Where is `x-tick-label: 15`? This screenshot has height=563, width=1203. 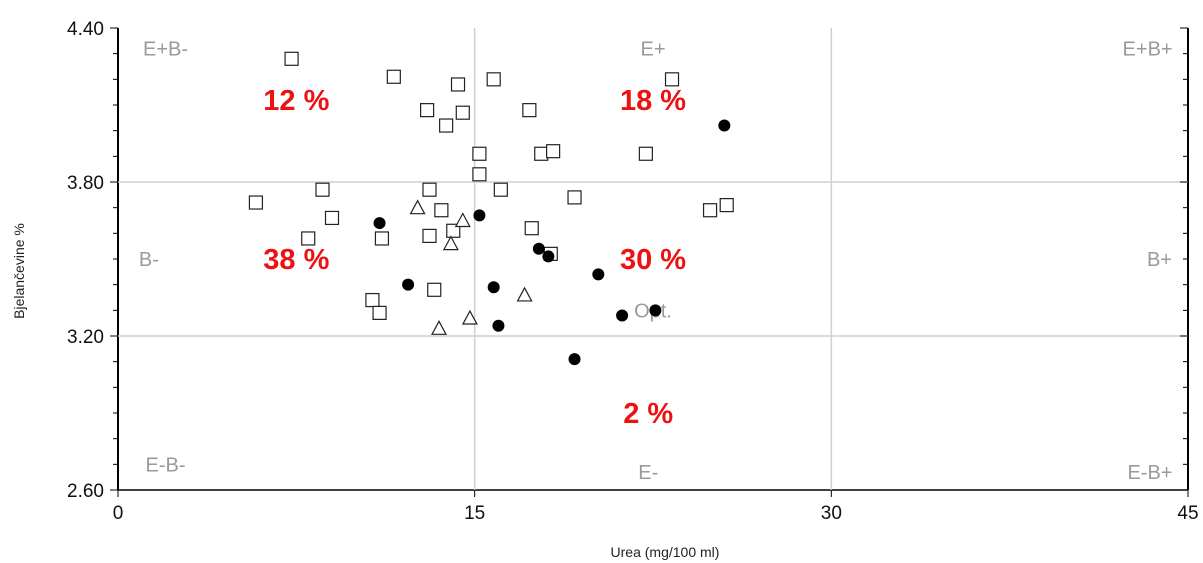
x-tick-label: 15 is located at coordinates (474, 513).